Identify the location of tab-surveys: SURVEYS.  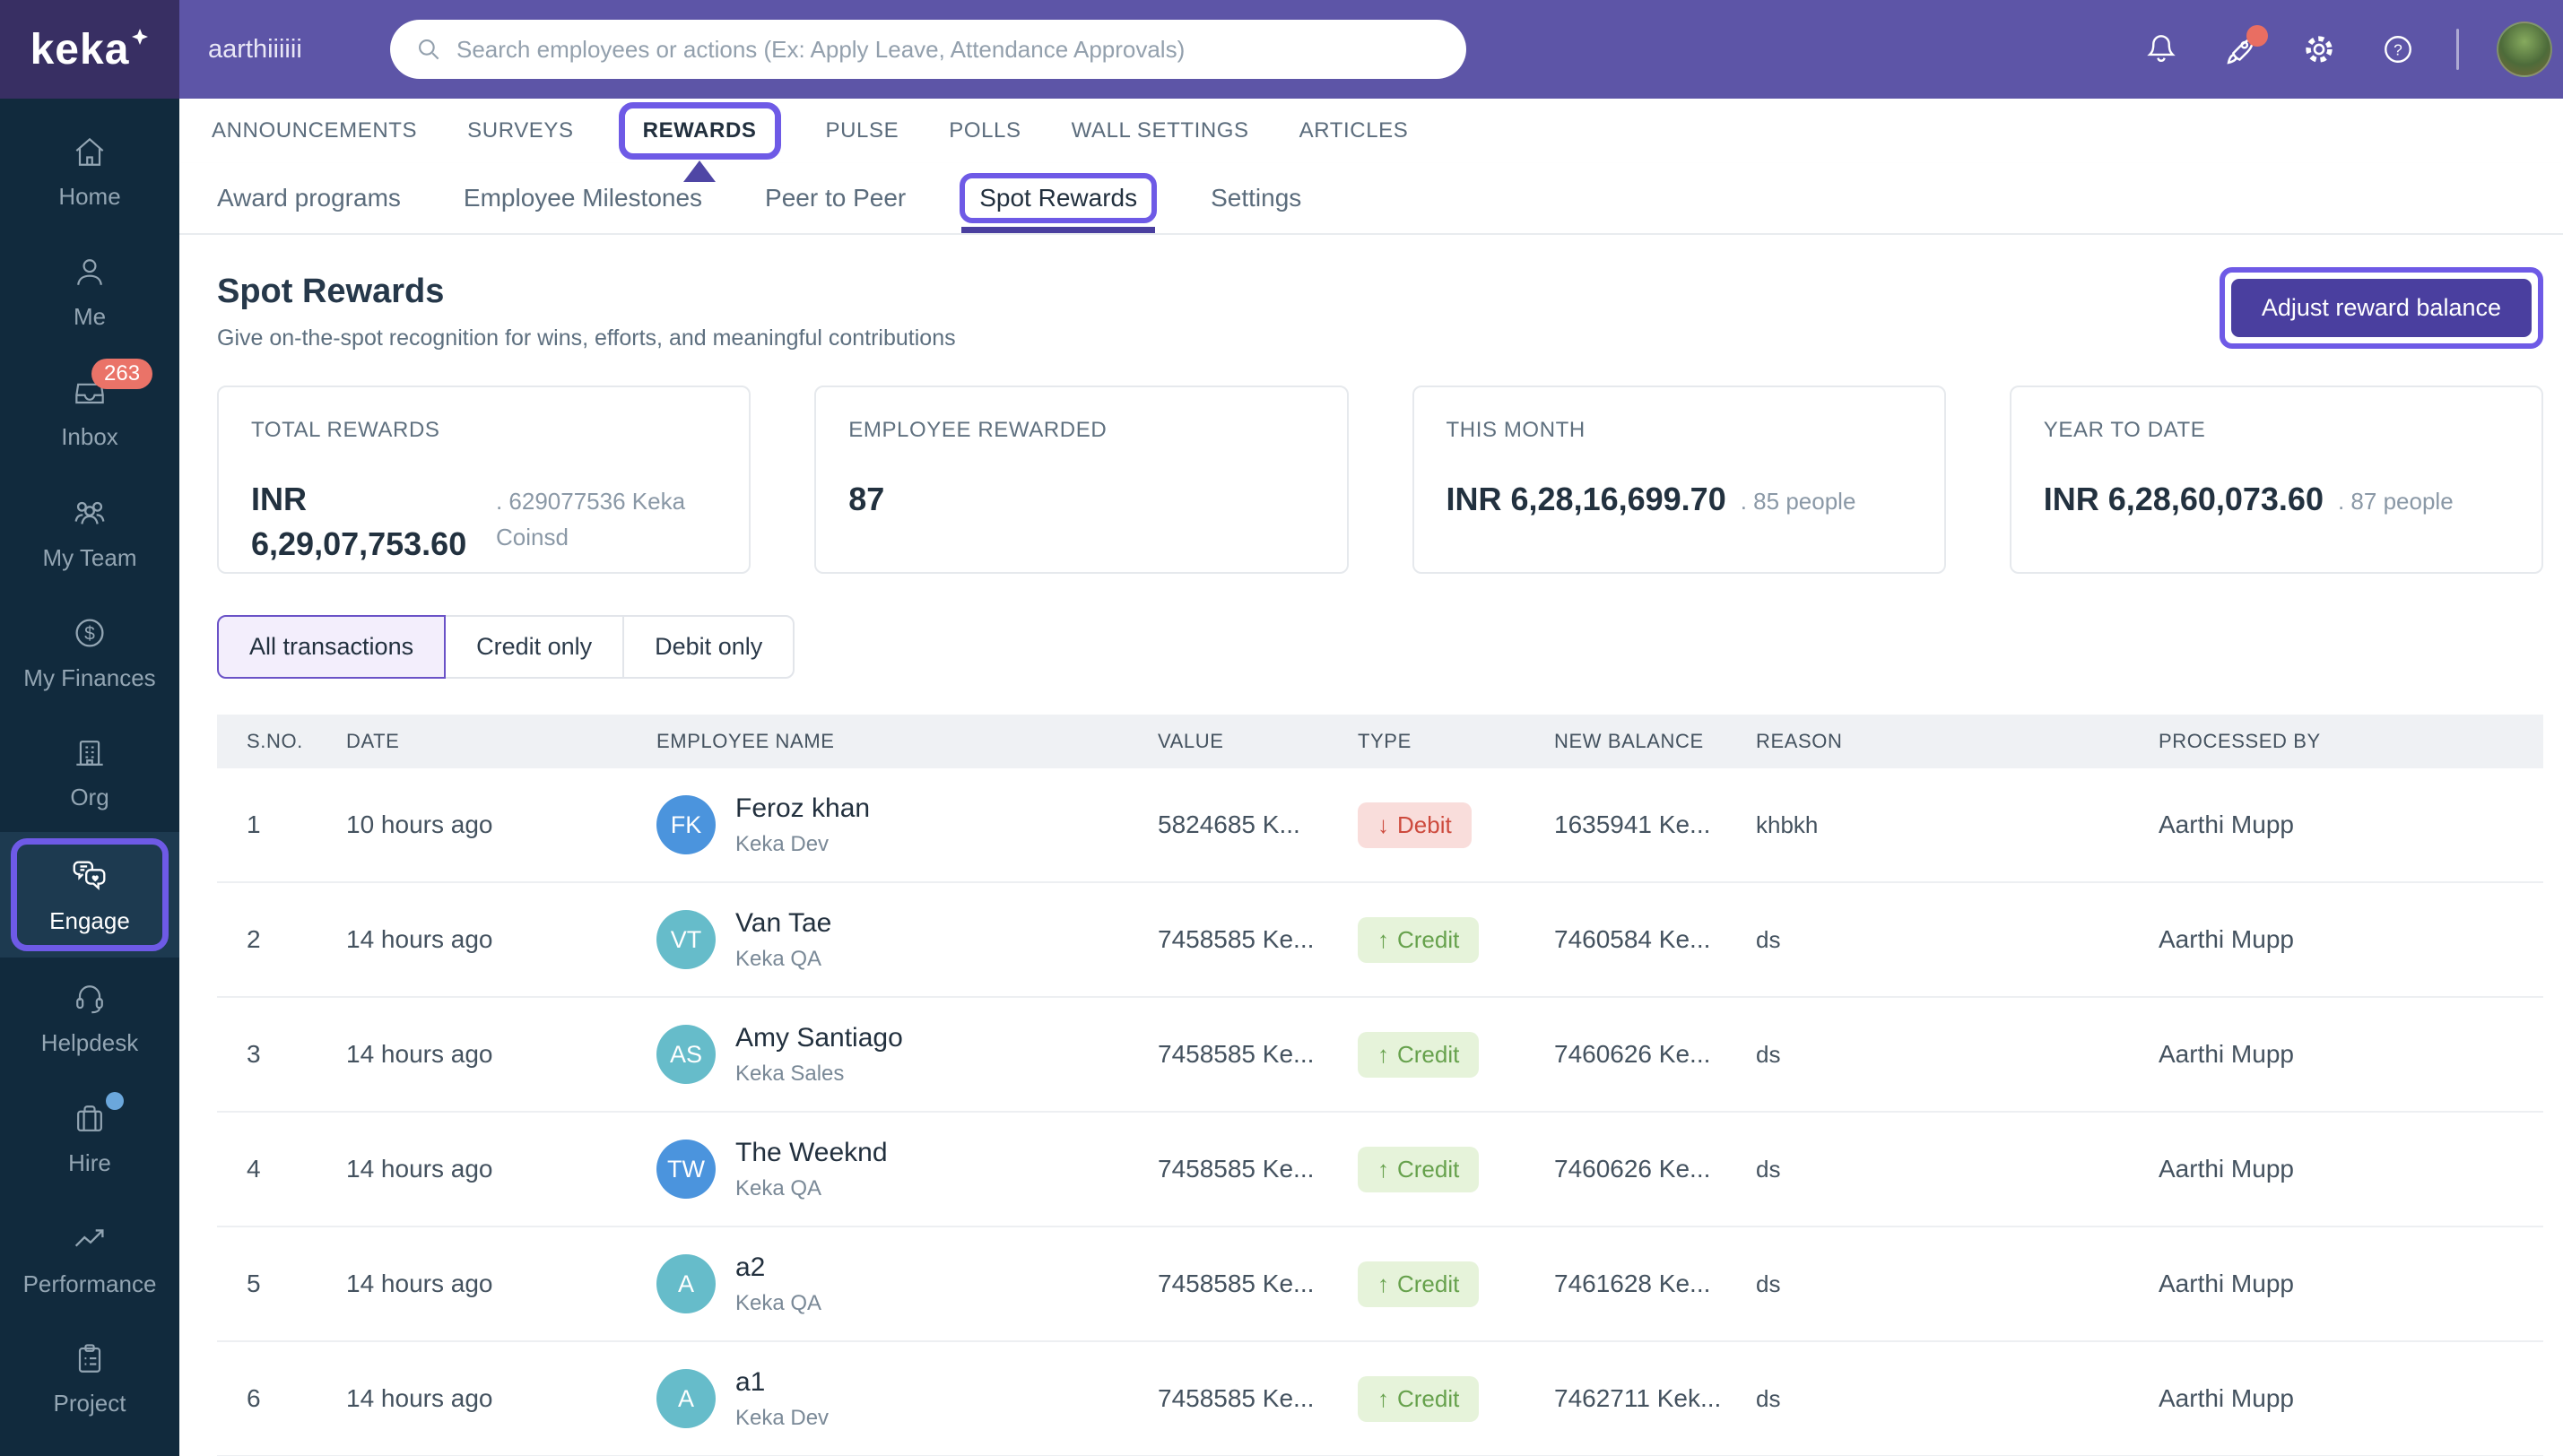
(520, 130).